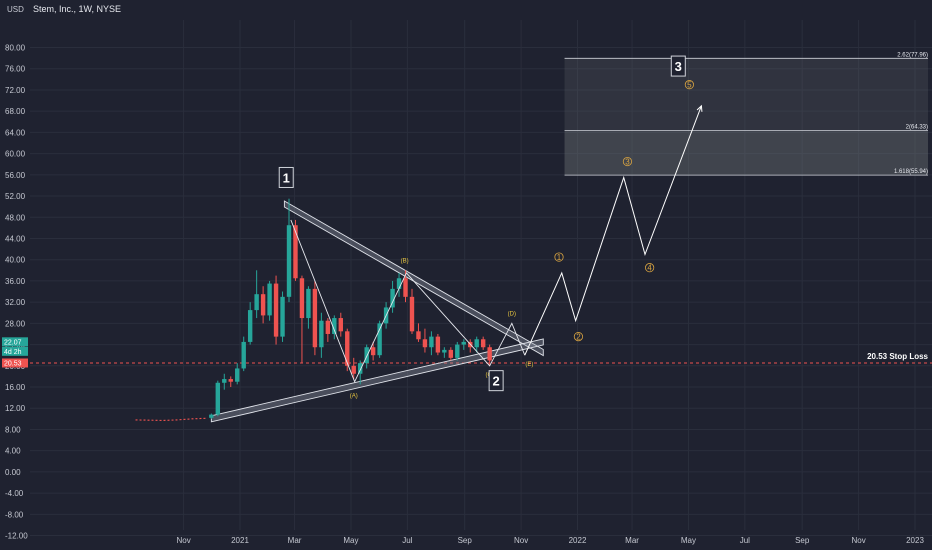  I want to click on fib-zone-upper, so click(746, 94).